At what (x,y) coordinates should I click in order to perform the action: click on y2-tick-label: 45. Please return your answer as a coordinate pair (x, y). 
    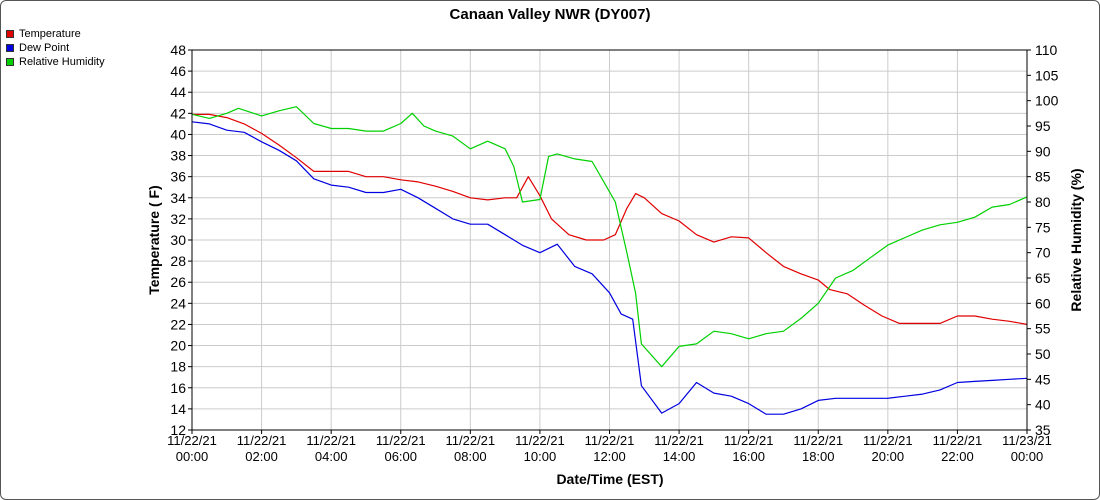
    Looking at the image, I should click on (1043, 379).